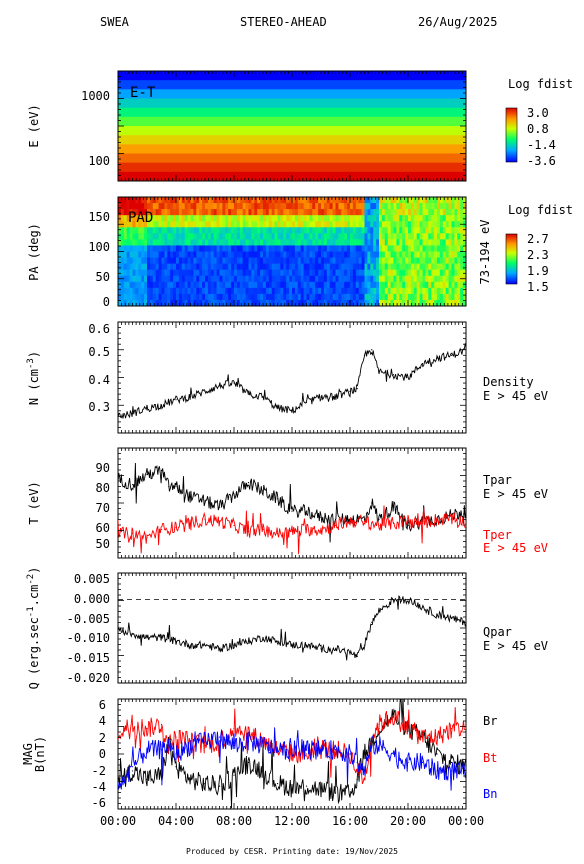 The height and width of the screenshot is (864, 584). What do you see at coordinates (95, 96) in the screenshot?
I see `energy-tick-1000: 1000` at bounding box center [95, 96].